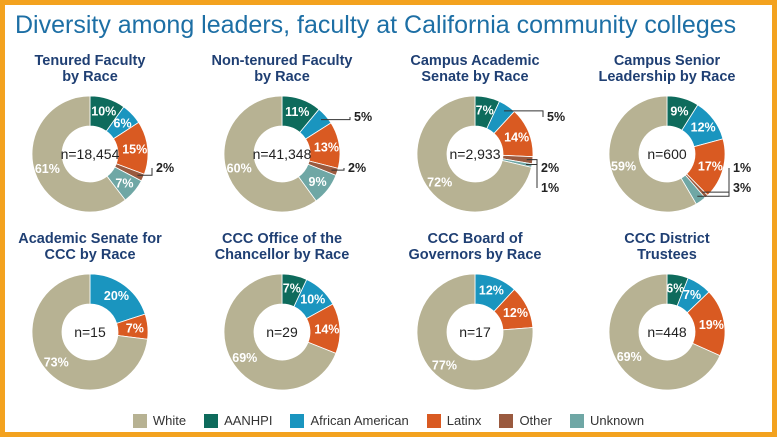 The height and width of the screenshot is (437, 777). I want to click on chart-title: Chancellor by Race, so click(282, 255).